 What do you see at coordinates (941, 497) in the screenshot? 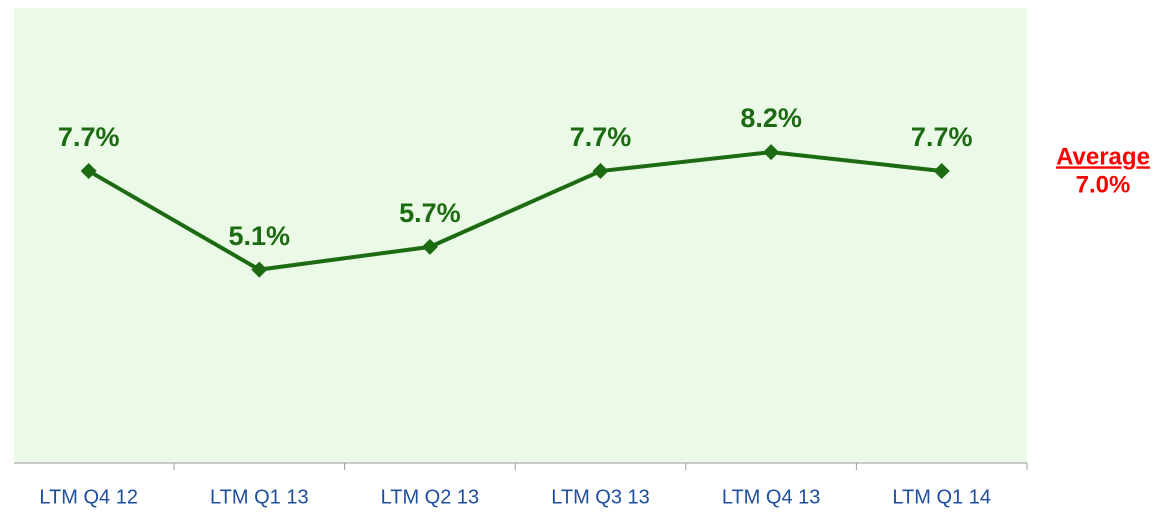
I see `x-tick-label: LTM Q1 14` at bounding box center [941, 497].